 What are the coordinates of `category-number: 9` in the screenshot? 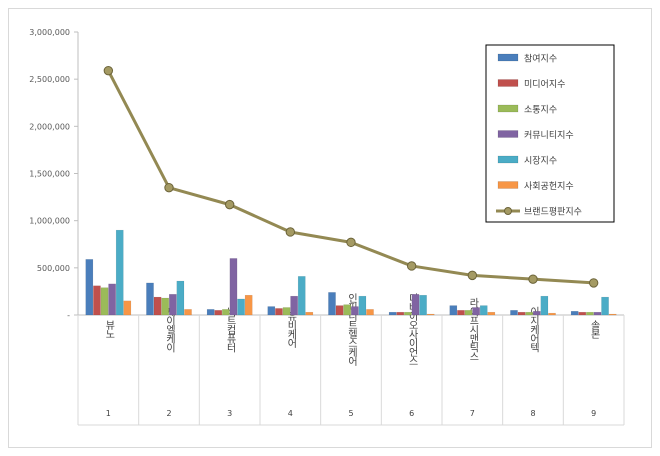 It's located at (593, 413).